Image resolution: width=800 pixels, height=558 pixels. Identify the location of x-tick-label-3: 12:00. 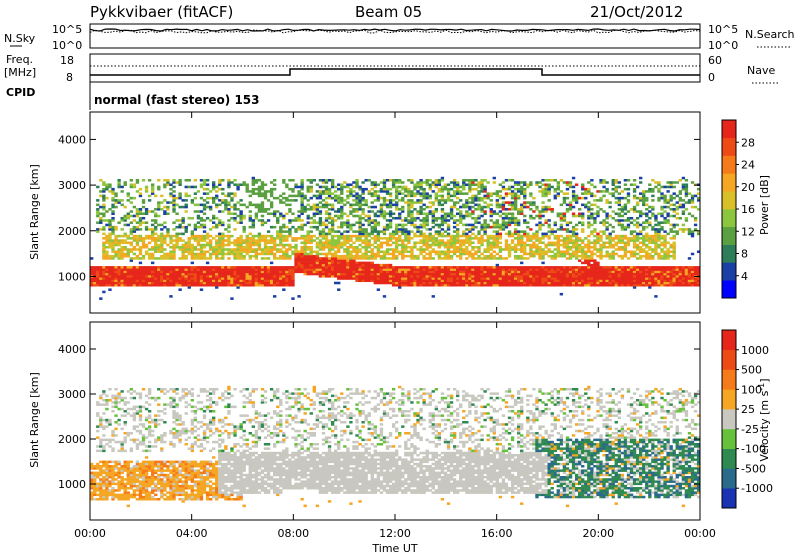
(395, 533).